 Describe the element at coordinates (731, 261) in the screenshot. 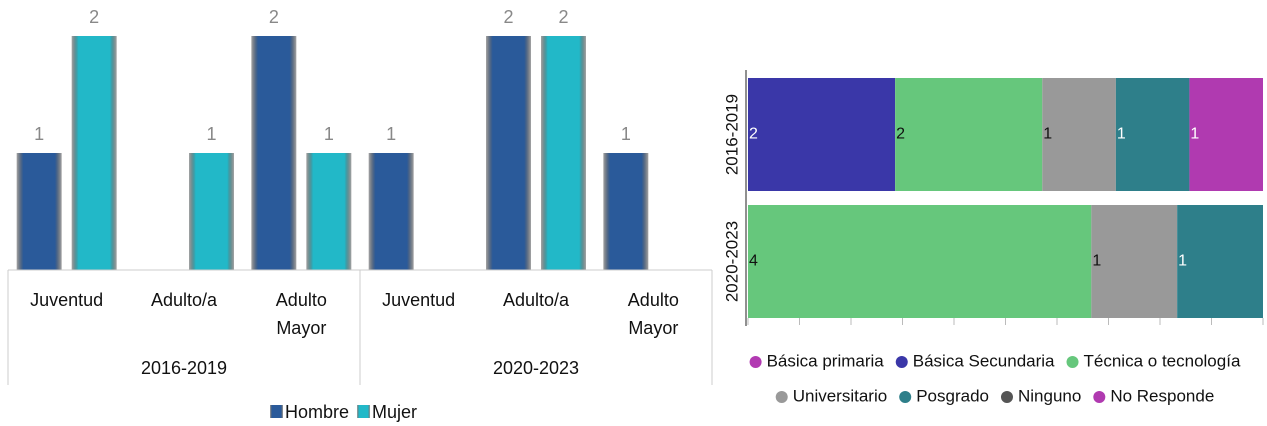

I see `y-tick-label: 2020-2023` at that location.